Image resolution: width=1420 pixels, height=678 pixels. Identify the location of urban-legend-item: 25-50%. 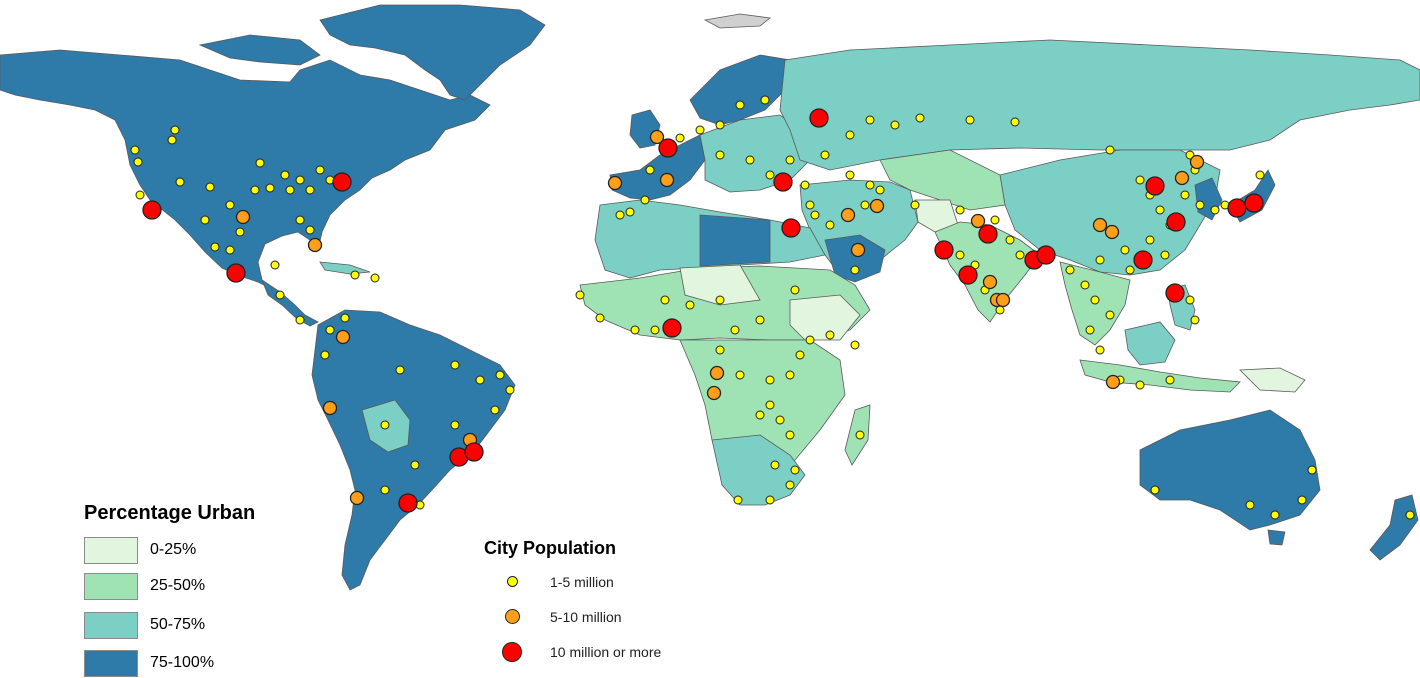
(219, 587).